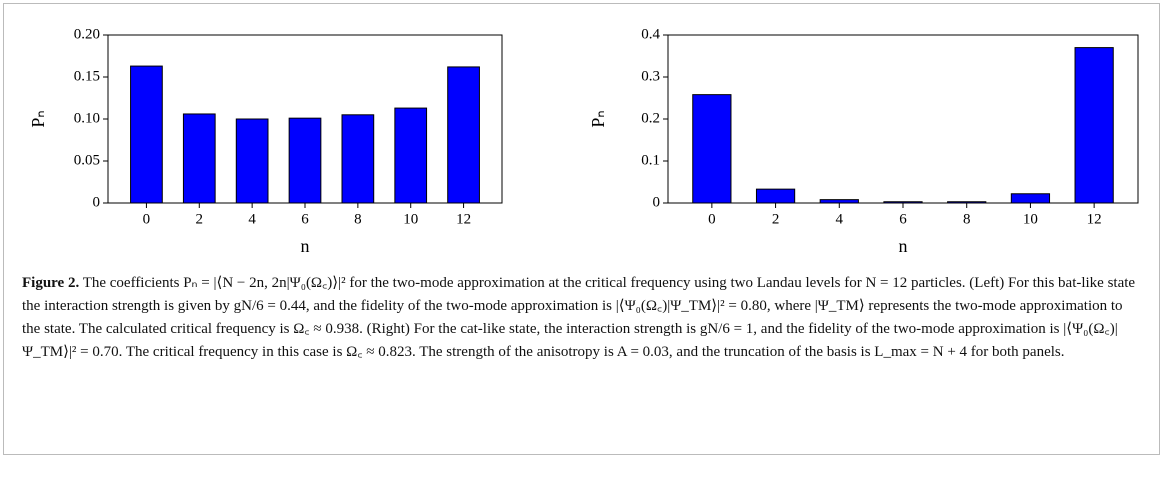  Describe the element at coordinates (87, 118) in the screenshot. I see `y-tick-label: 0.10` at that location.